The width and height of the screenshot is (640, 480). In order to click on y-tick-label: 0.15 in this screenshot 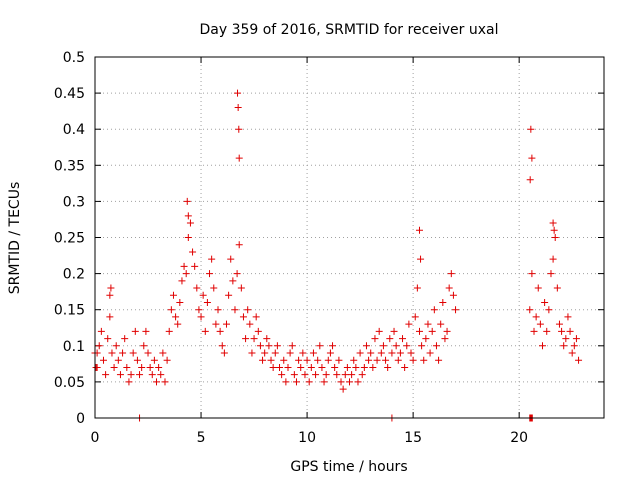, I will do `click(69, 311)`.